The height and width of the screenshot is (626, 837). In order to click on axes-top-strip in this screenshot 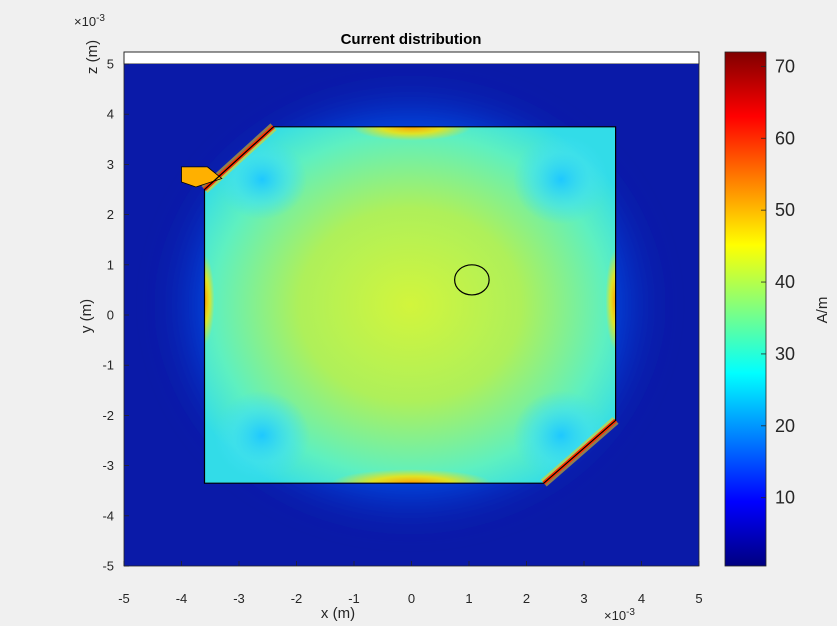, I will do `click(411, 58)`.